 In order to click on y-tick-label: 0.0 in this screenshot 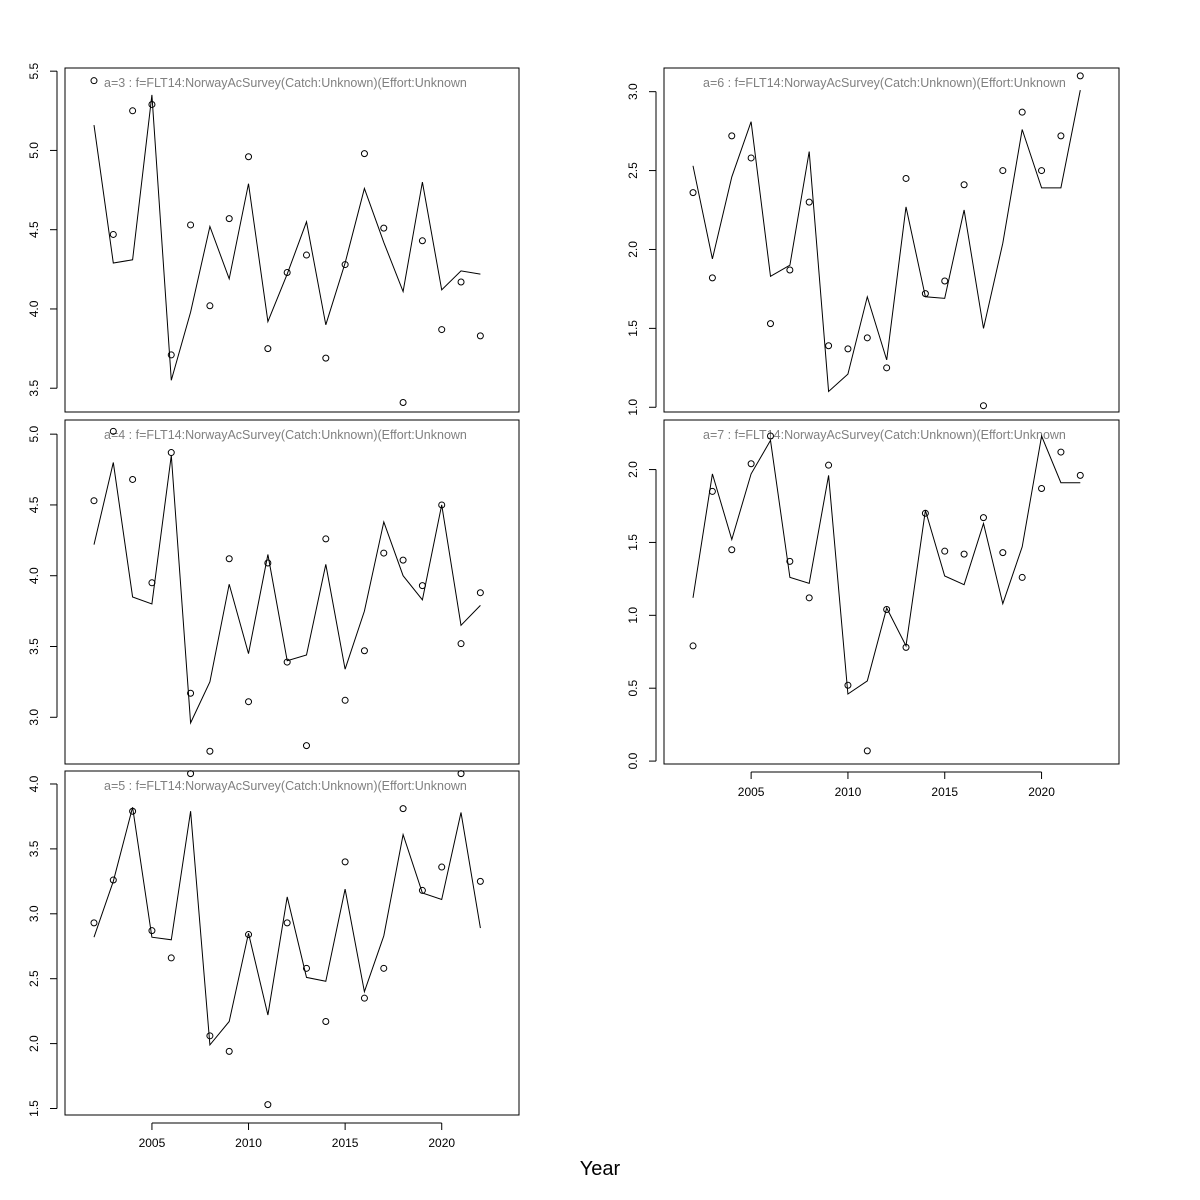, I will do `click(633, 760)`.